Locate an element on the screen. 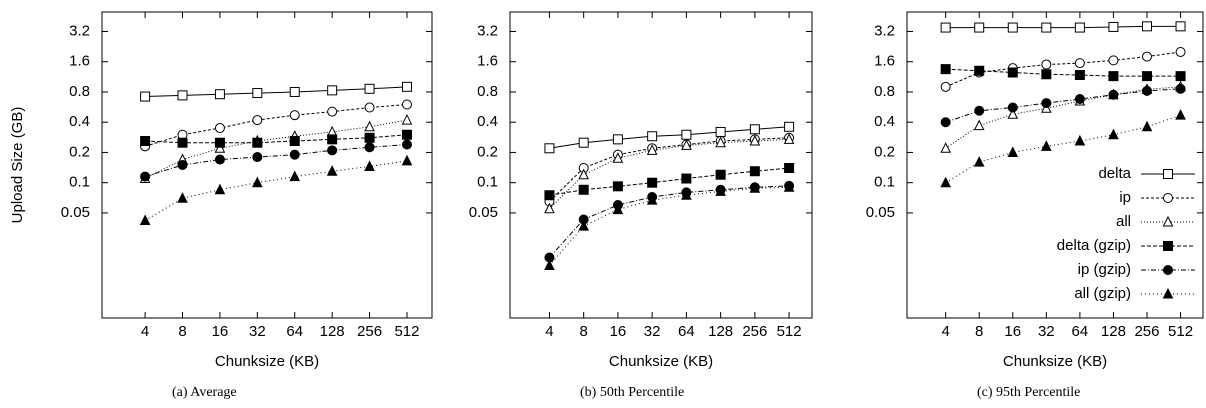 The width and height of the screenshot is (1206, 408). y-tick-label: 3.2 is located at coordinates (487, 30).